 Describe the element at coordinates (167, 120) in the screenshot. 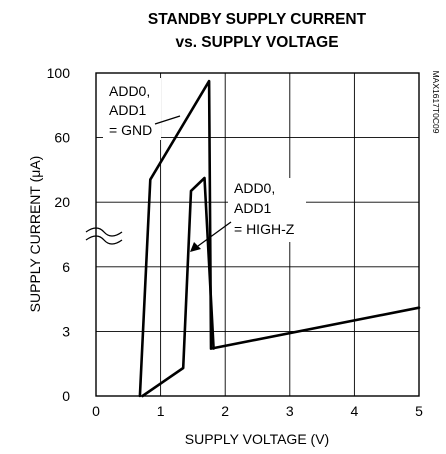

I see `annotation-gnd-leader` at that location.